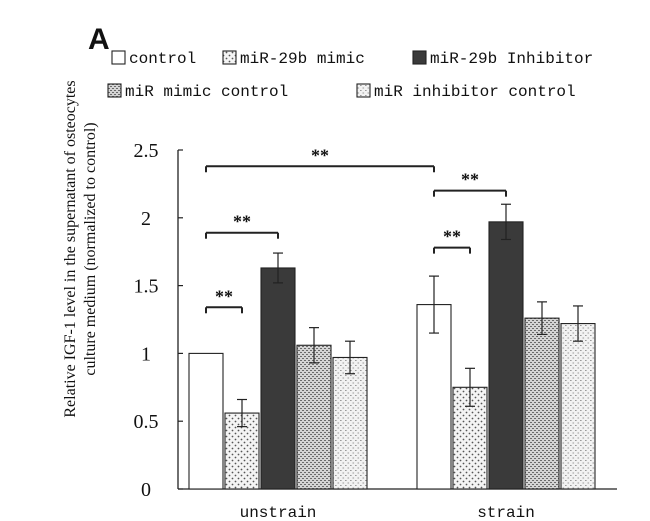 The width and height of the screenshot is (650, 521). I want to click on x-tick-label: strain, so click(506, 512).